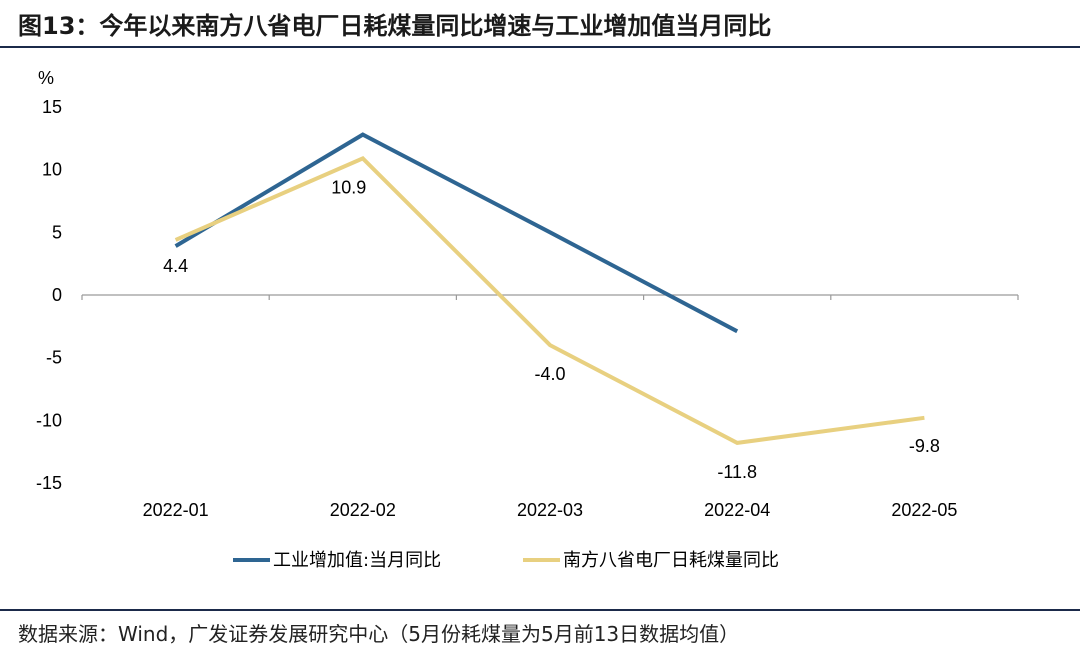  I want to click on legend-label-industrial: 工业增加值:当月同比, so click(357, 560).